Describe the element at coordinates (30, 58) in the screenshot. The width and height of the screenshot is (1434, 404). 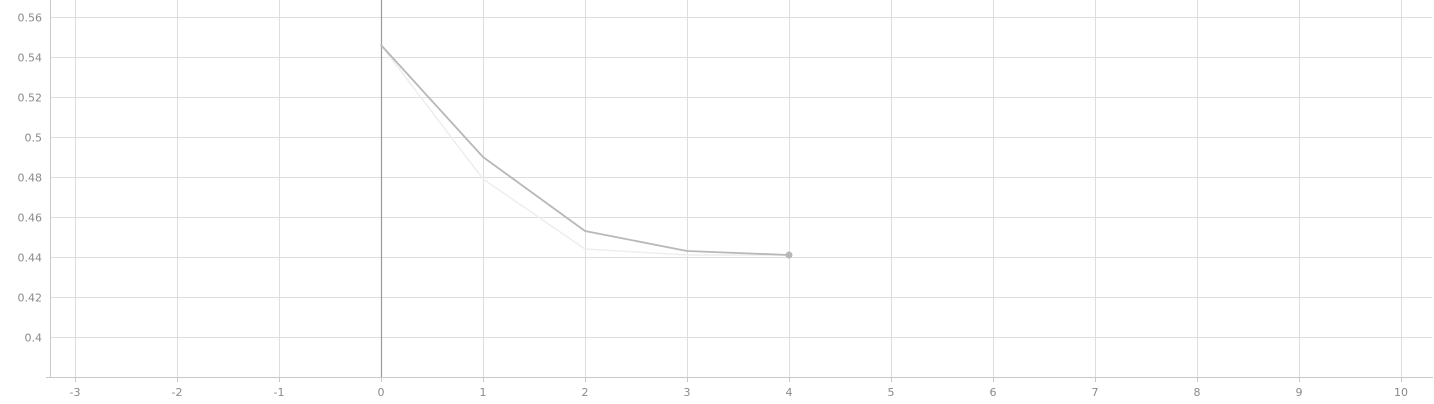
I see `y-tick-label: 0.54` at that location.